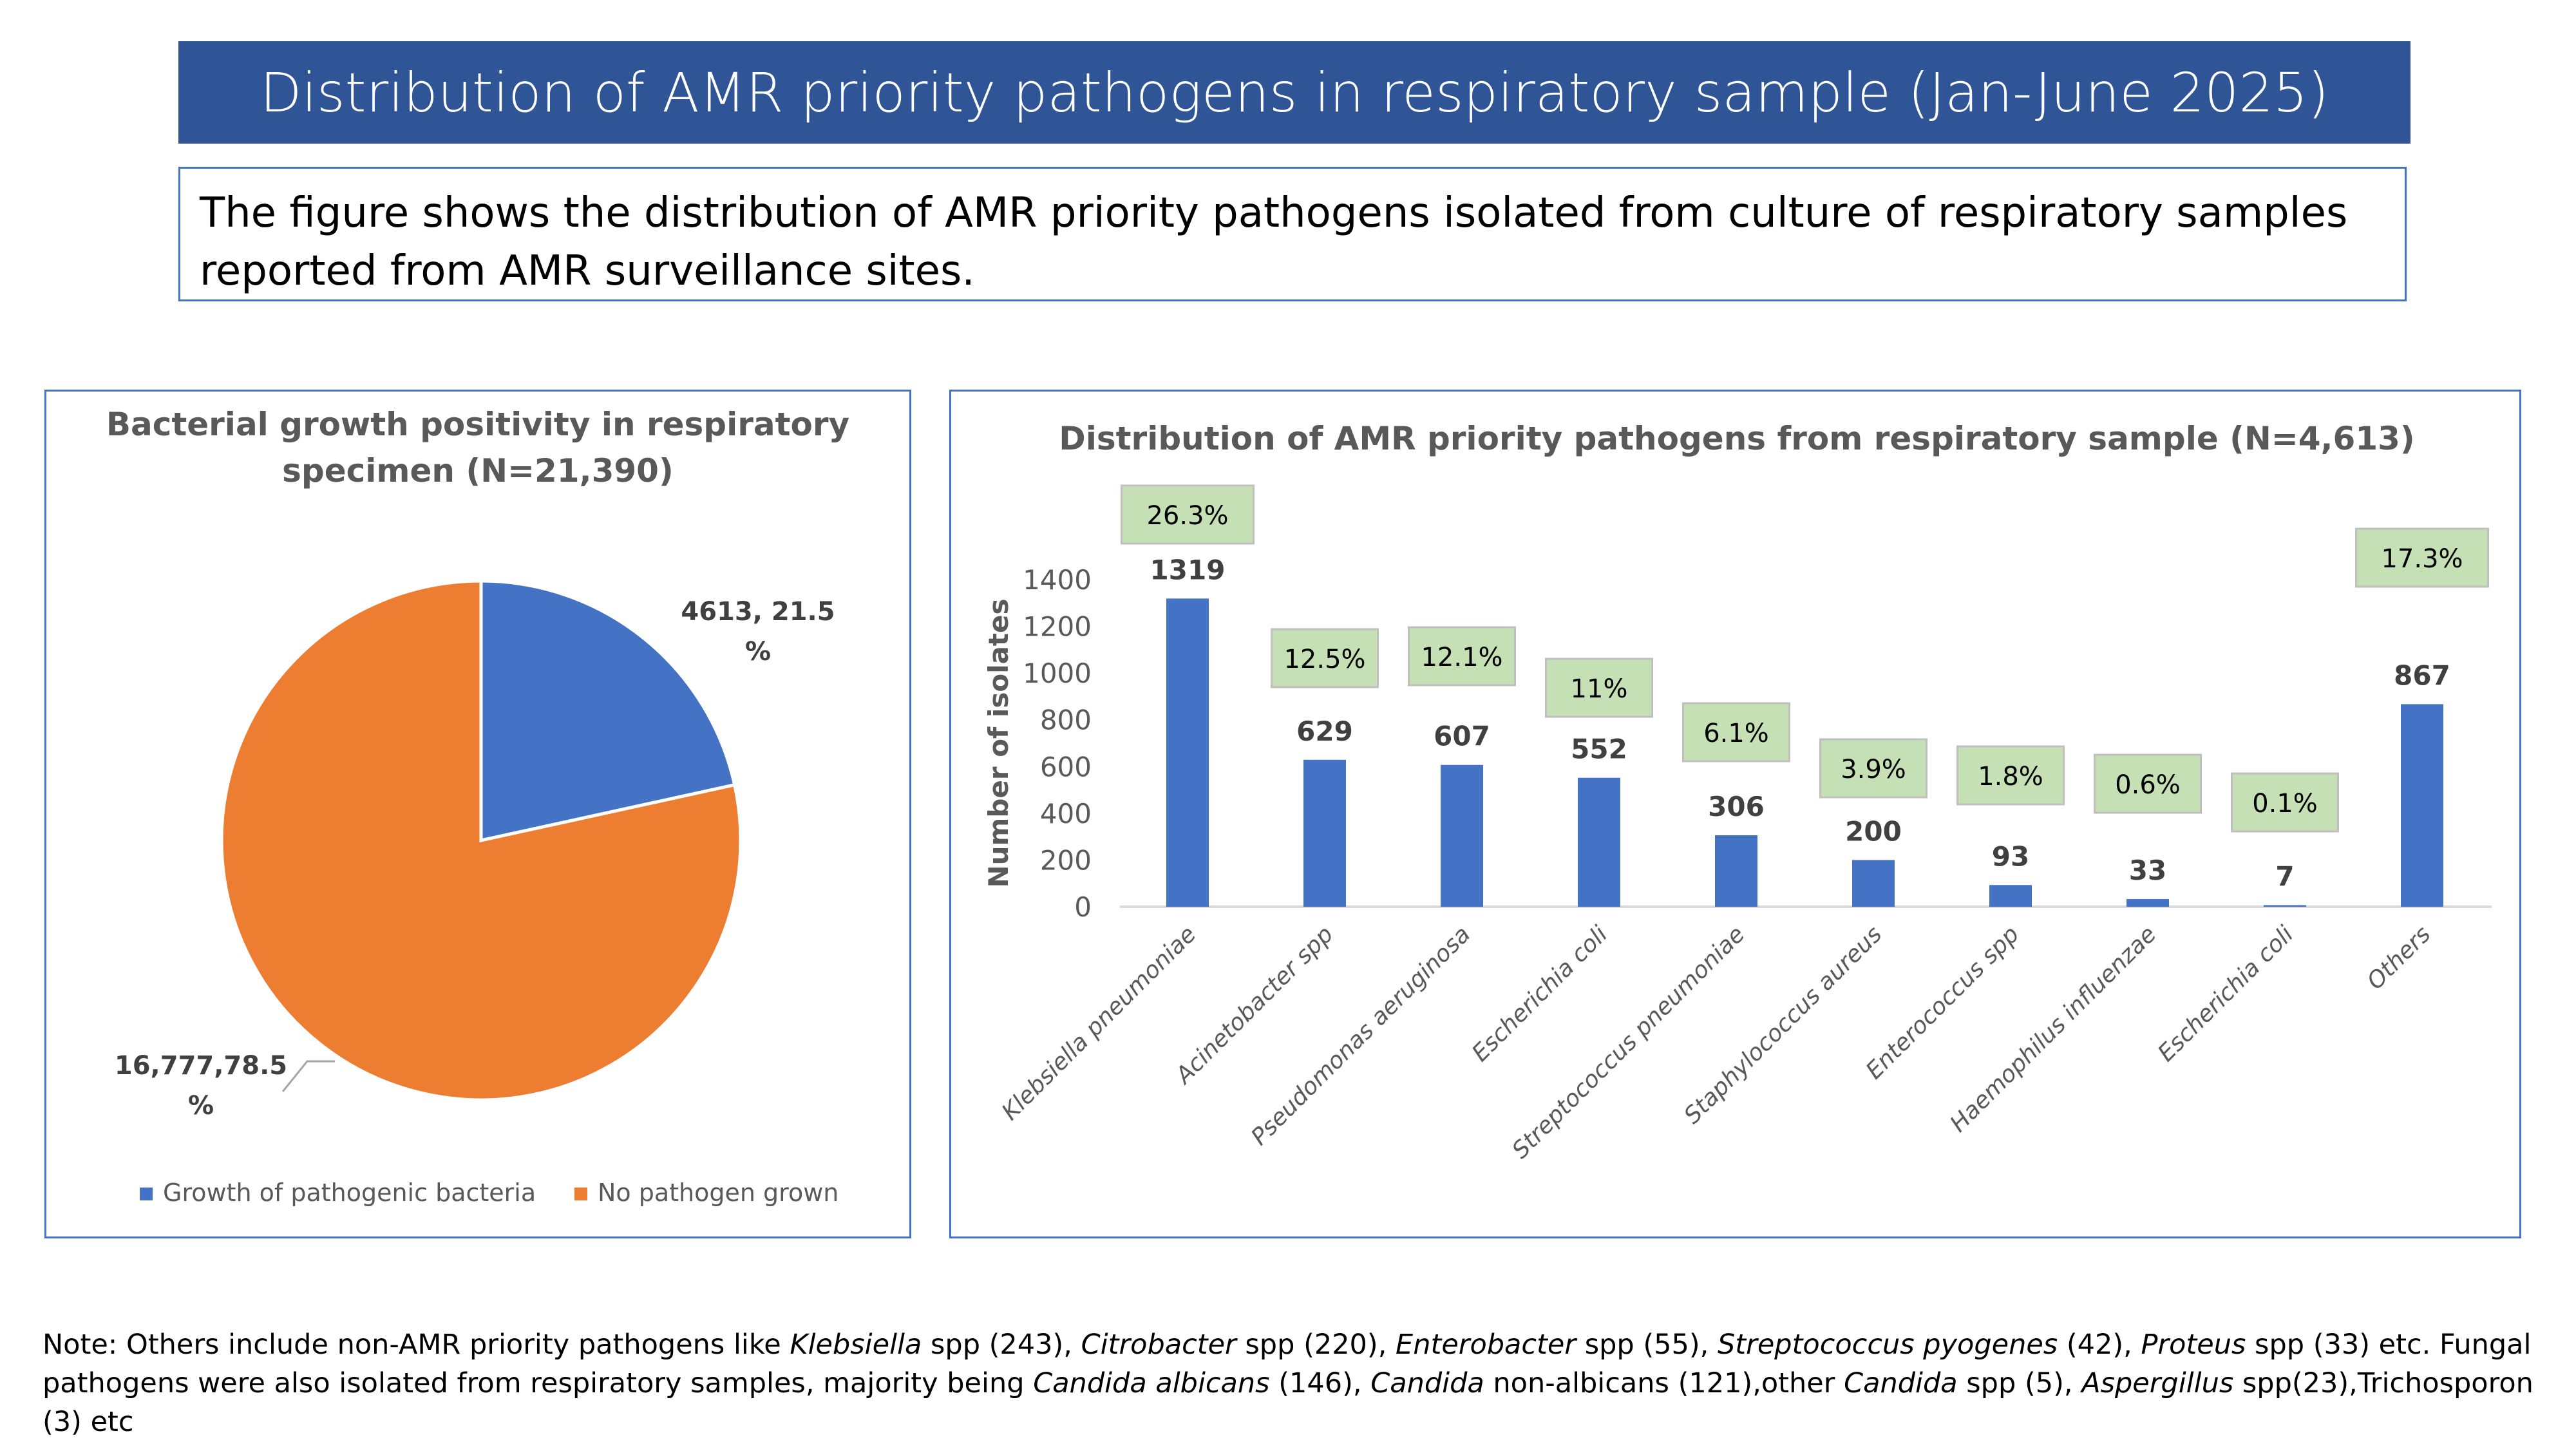 This screenshot has height=1449, width=2576. I want to click on bar-value-label: 1319, so click(1188, 570).